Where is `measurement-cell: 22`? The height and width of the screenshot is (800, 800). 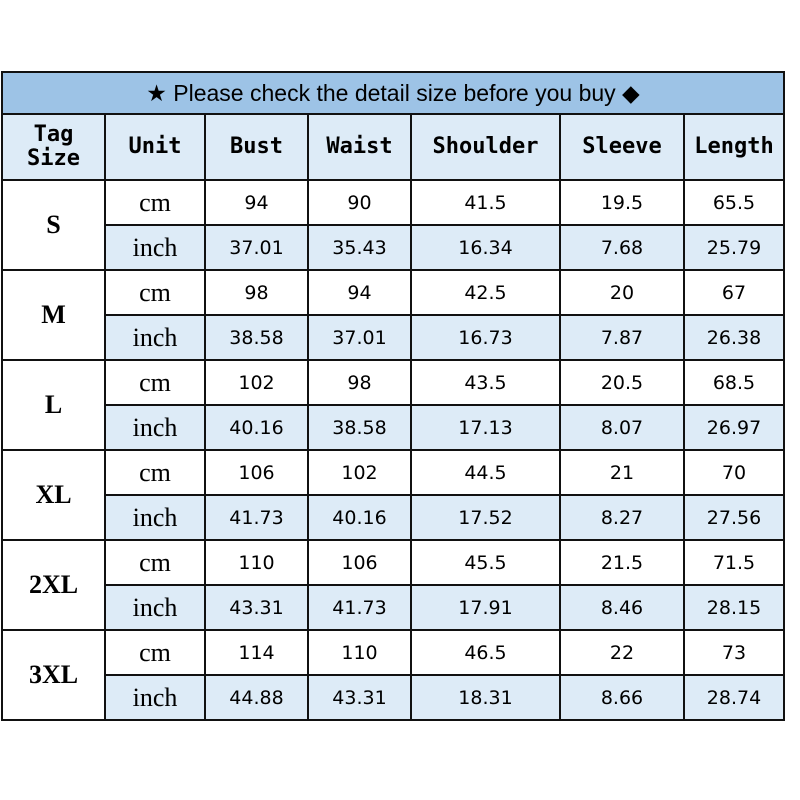
measurement-cell: 22 is located at coordinates (622, 652).